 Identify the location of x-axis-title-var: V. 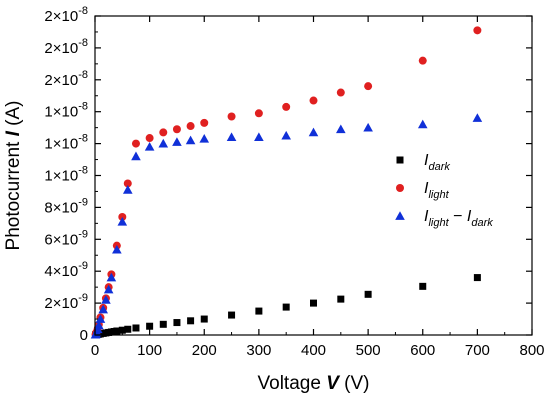
(333, 383).